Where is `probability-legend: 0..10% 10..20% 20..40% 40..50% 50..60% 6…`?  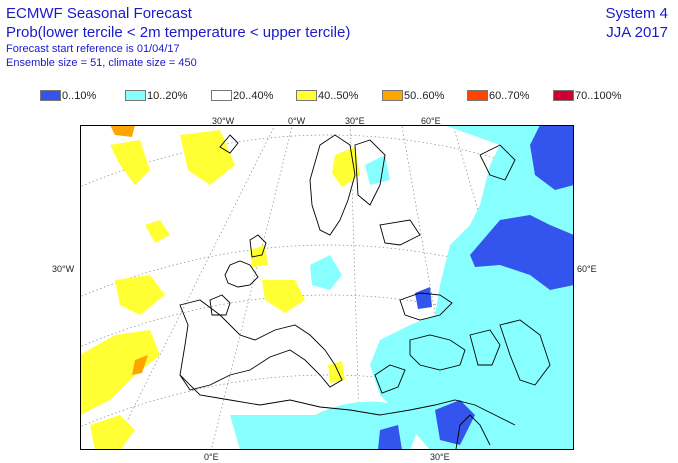
probability-legend: 0..10% 10..20% 20..40% 40..50% 50..60% 6… is located at coordinates (339, 96).